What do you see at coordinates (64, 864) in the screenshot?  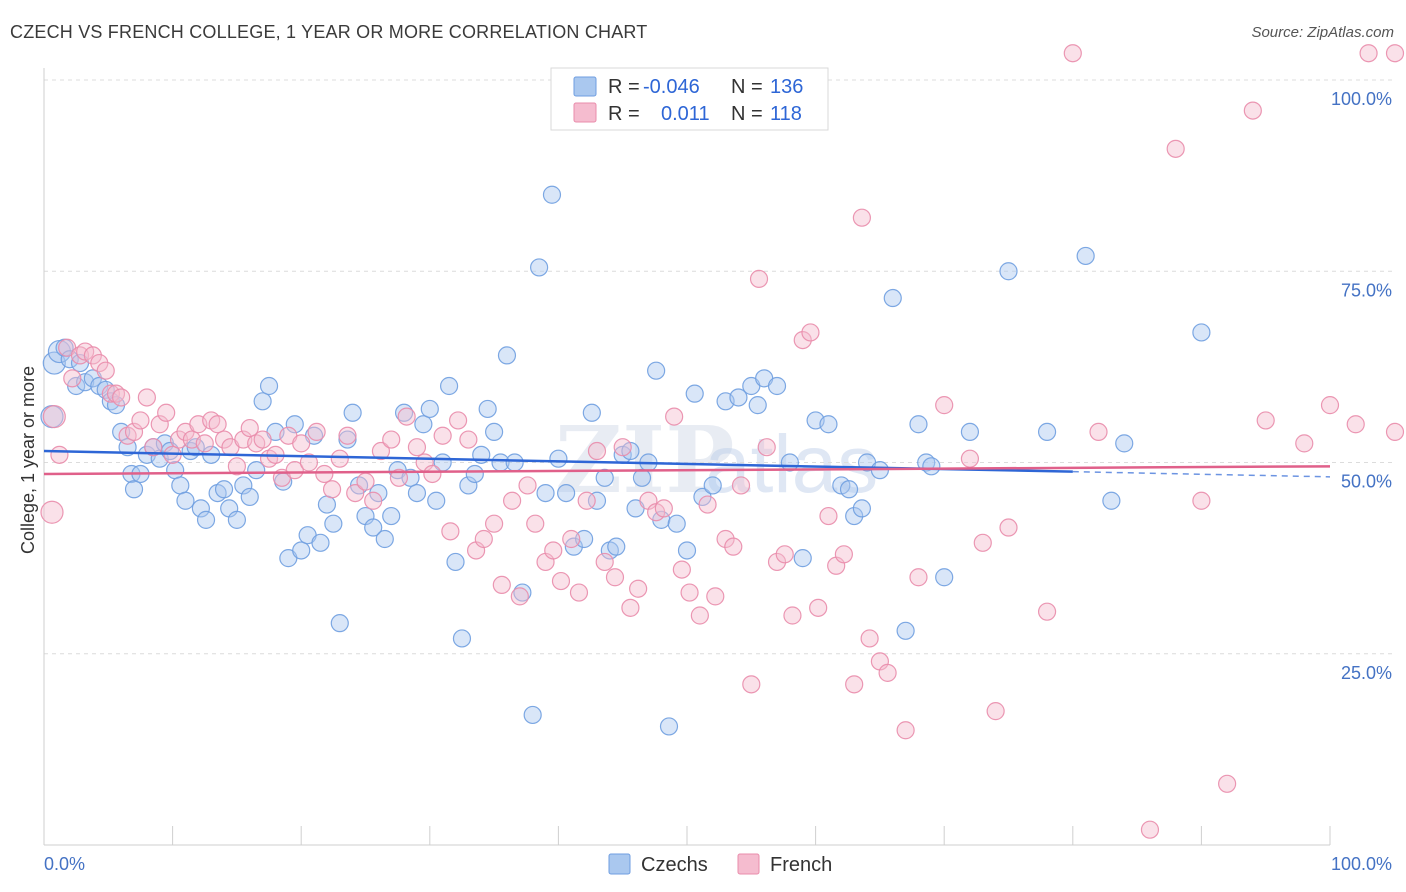 I see `x-tick-label: 0.0%` at bounding box center [64, 864].